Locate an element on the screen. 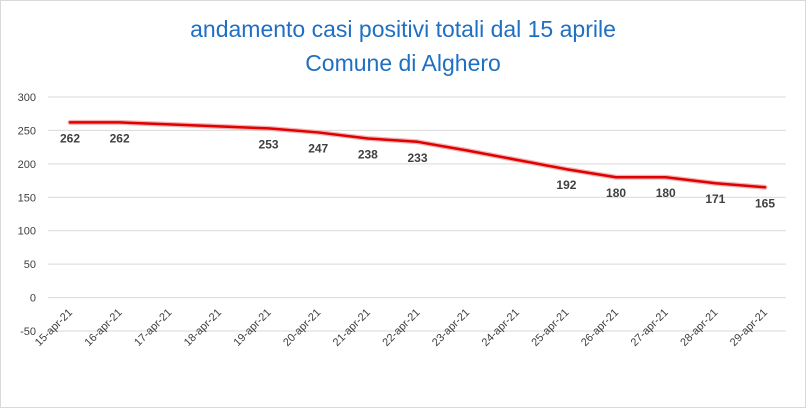 The width and height of the screenshot is (806, 408). y-tick-label: 250 is located at coordinates (27, 131).